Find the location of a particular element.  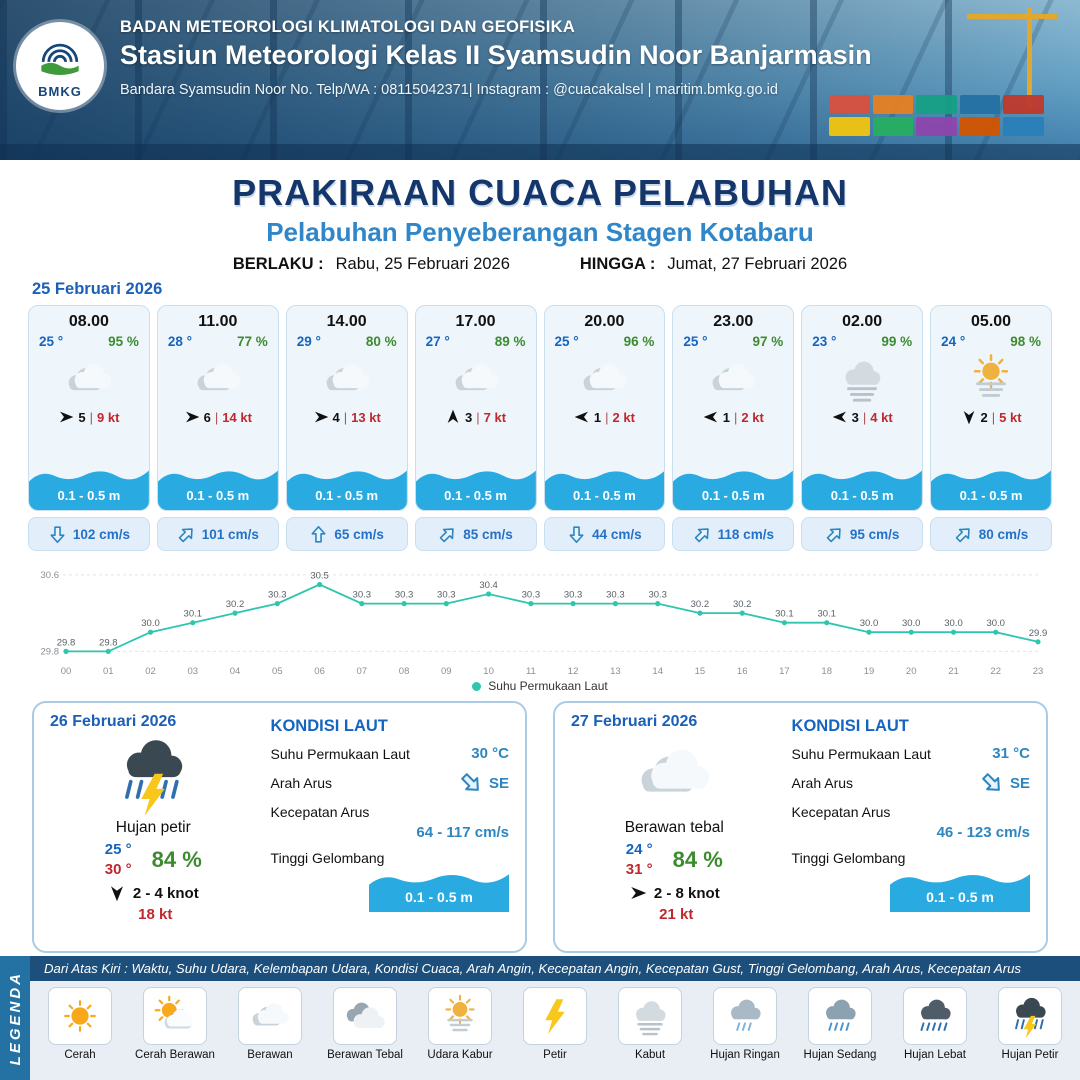

forecast-card-body: 17.00 27 ° 89 % 3 | 7 kt 0.1 - 0.5 m is located at coordinates (475, 408).